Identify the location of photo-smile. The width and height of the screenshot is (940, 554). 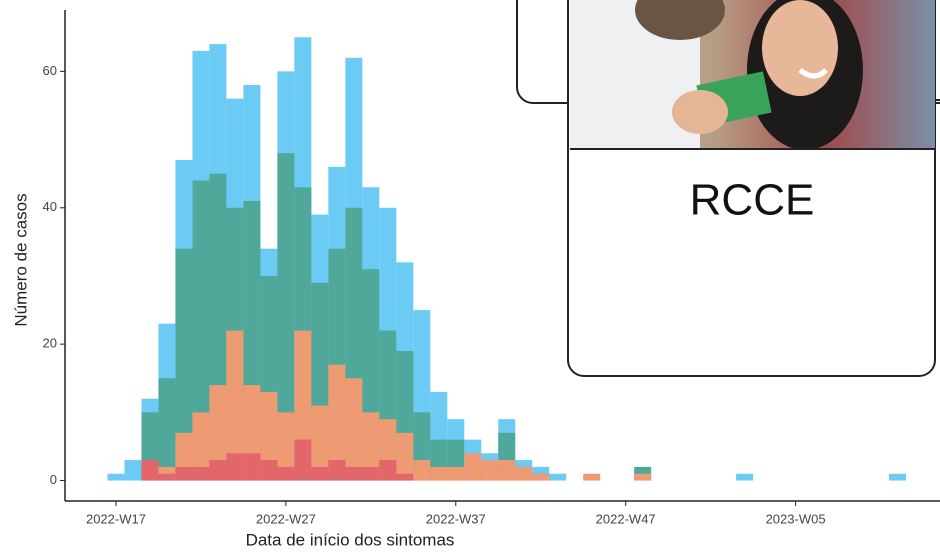
(813, 73).